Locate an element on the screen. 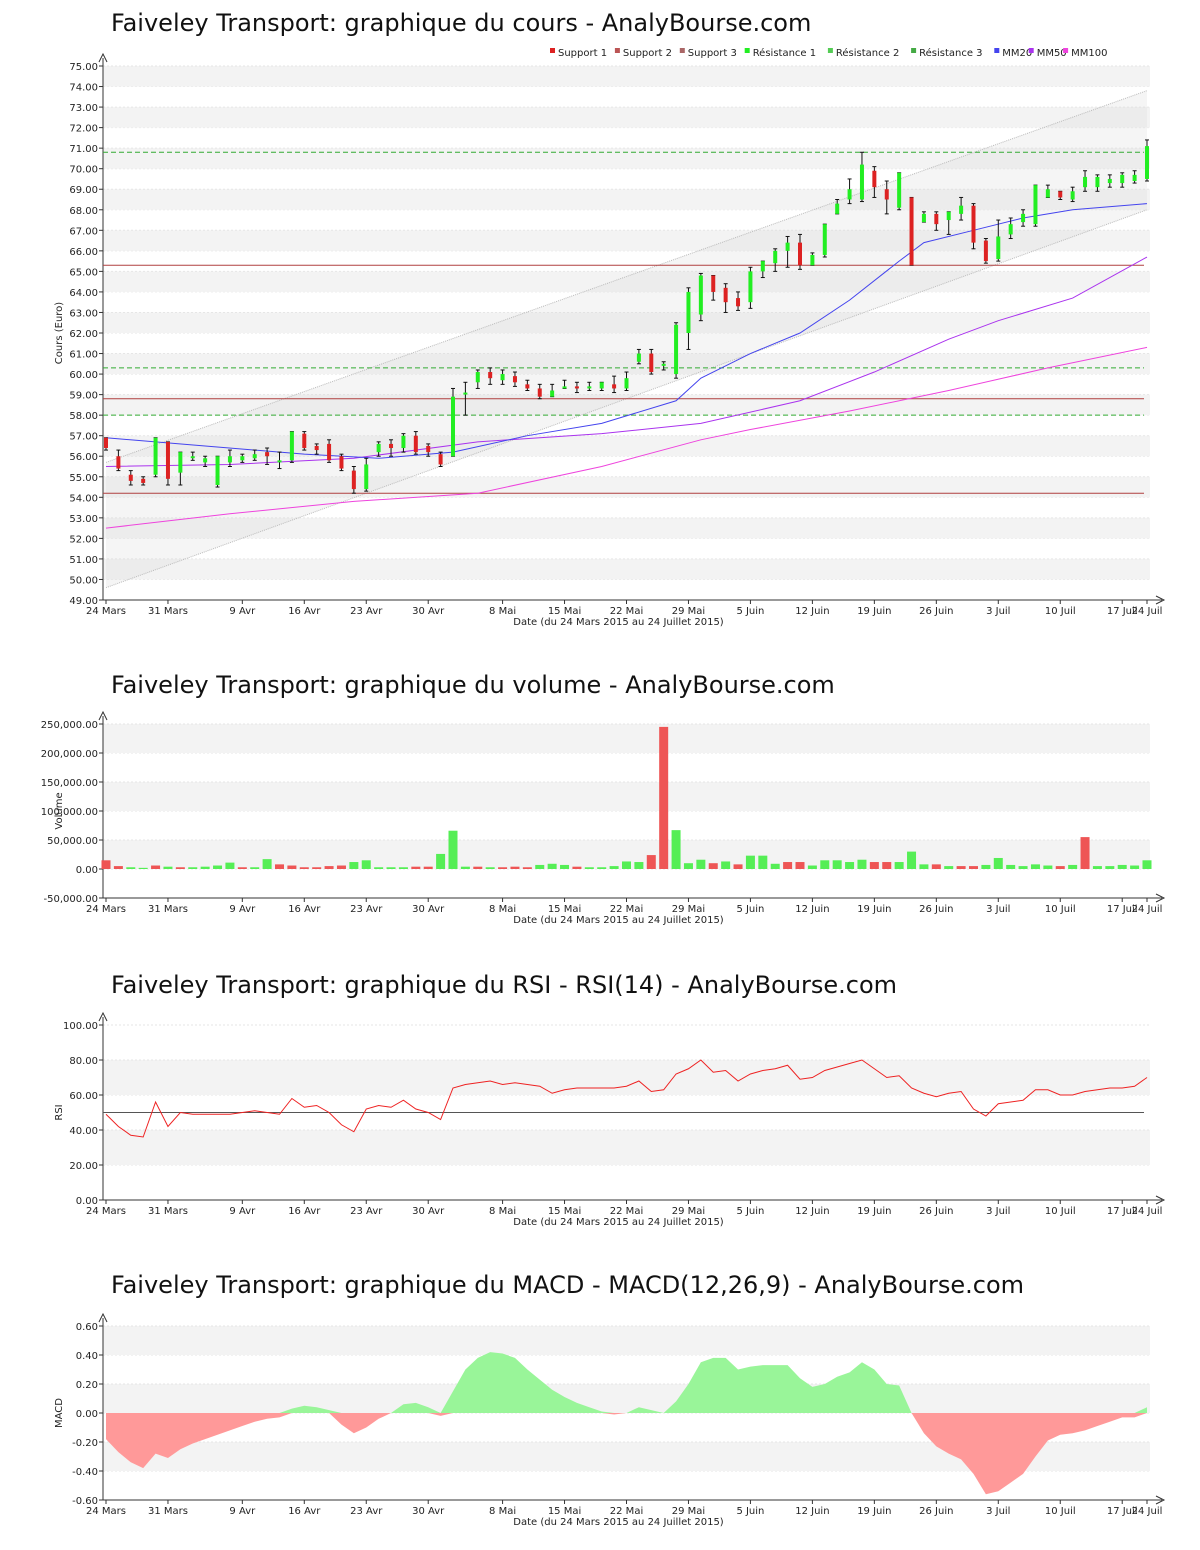 The width and height of the screenshot is (1200, 1550). x-tick-label: 16 Avr is located at coordinates (304, 1211).